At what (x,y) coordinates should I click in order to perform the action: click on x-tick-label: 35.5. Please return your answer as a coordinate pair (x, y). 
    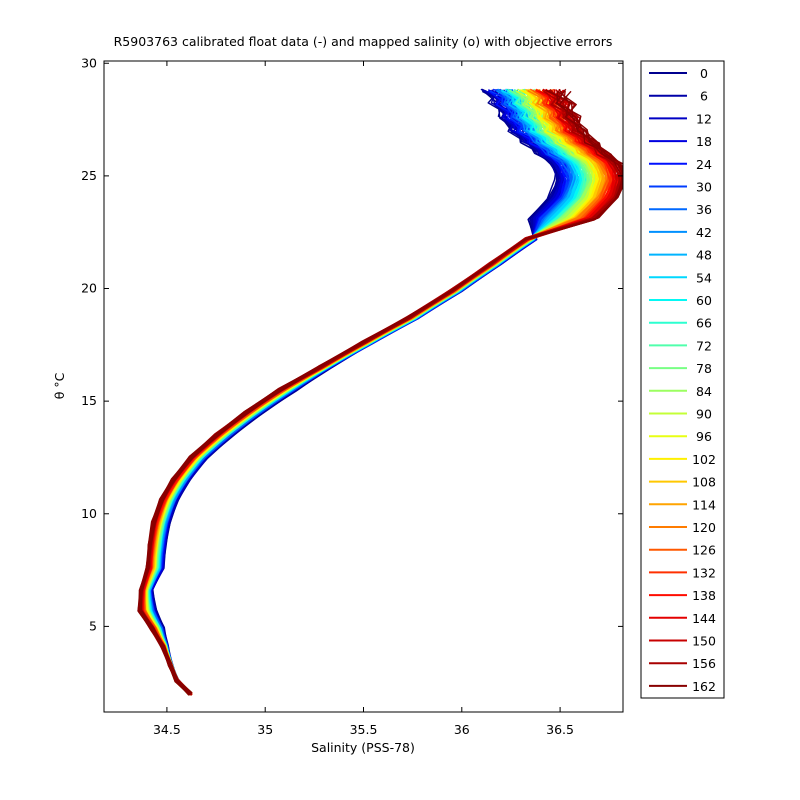
    Looking at the image, I should click on (364, 729).